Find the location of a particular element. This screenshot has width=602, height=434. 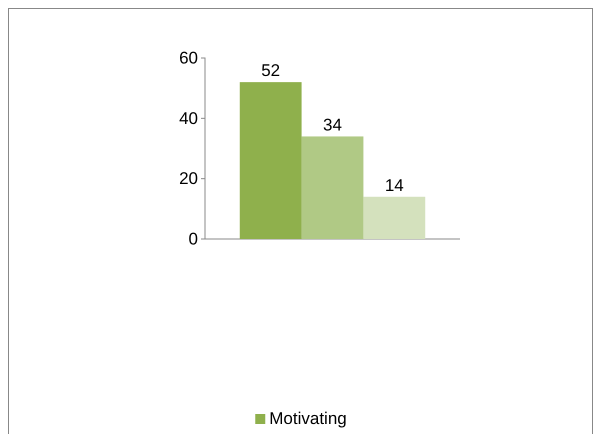

y-tick-label: 20 is located at coordinates (188, 178).